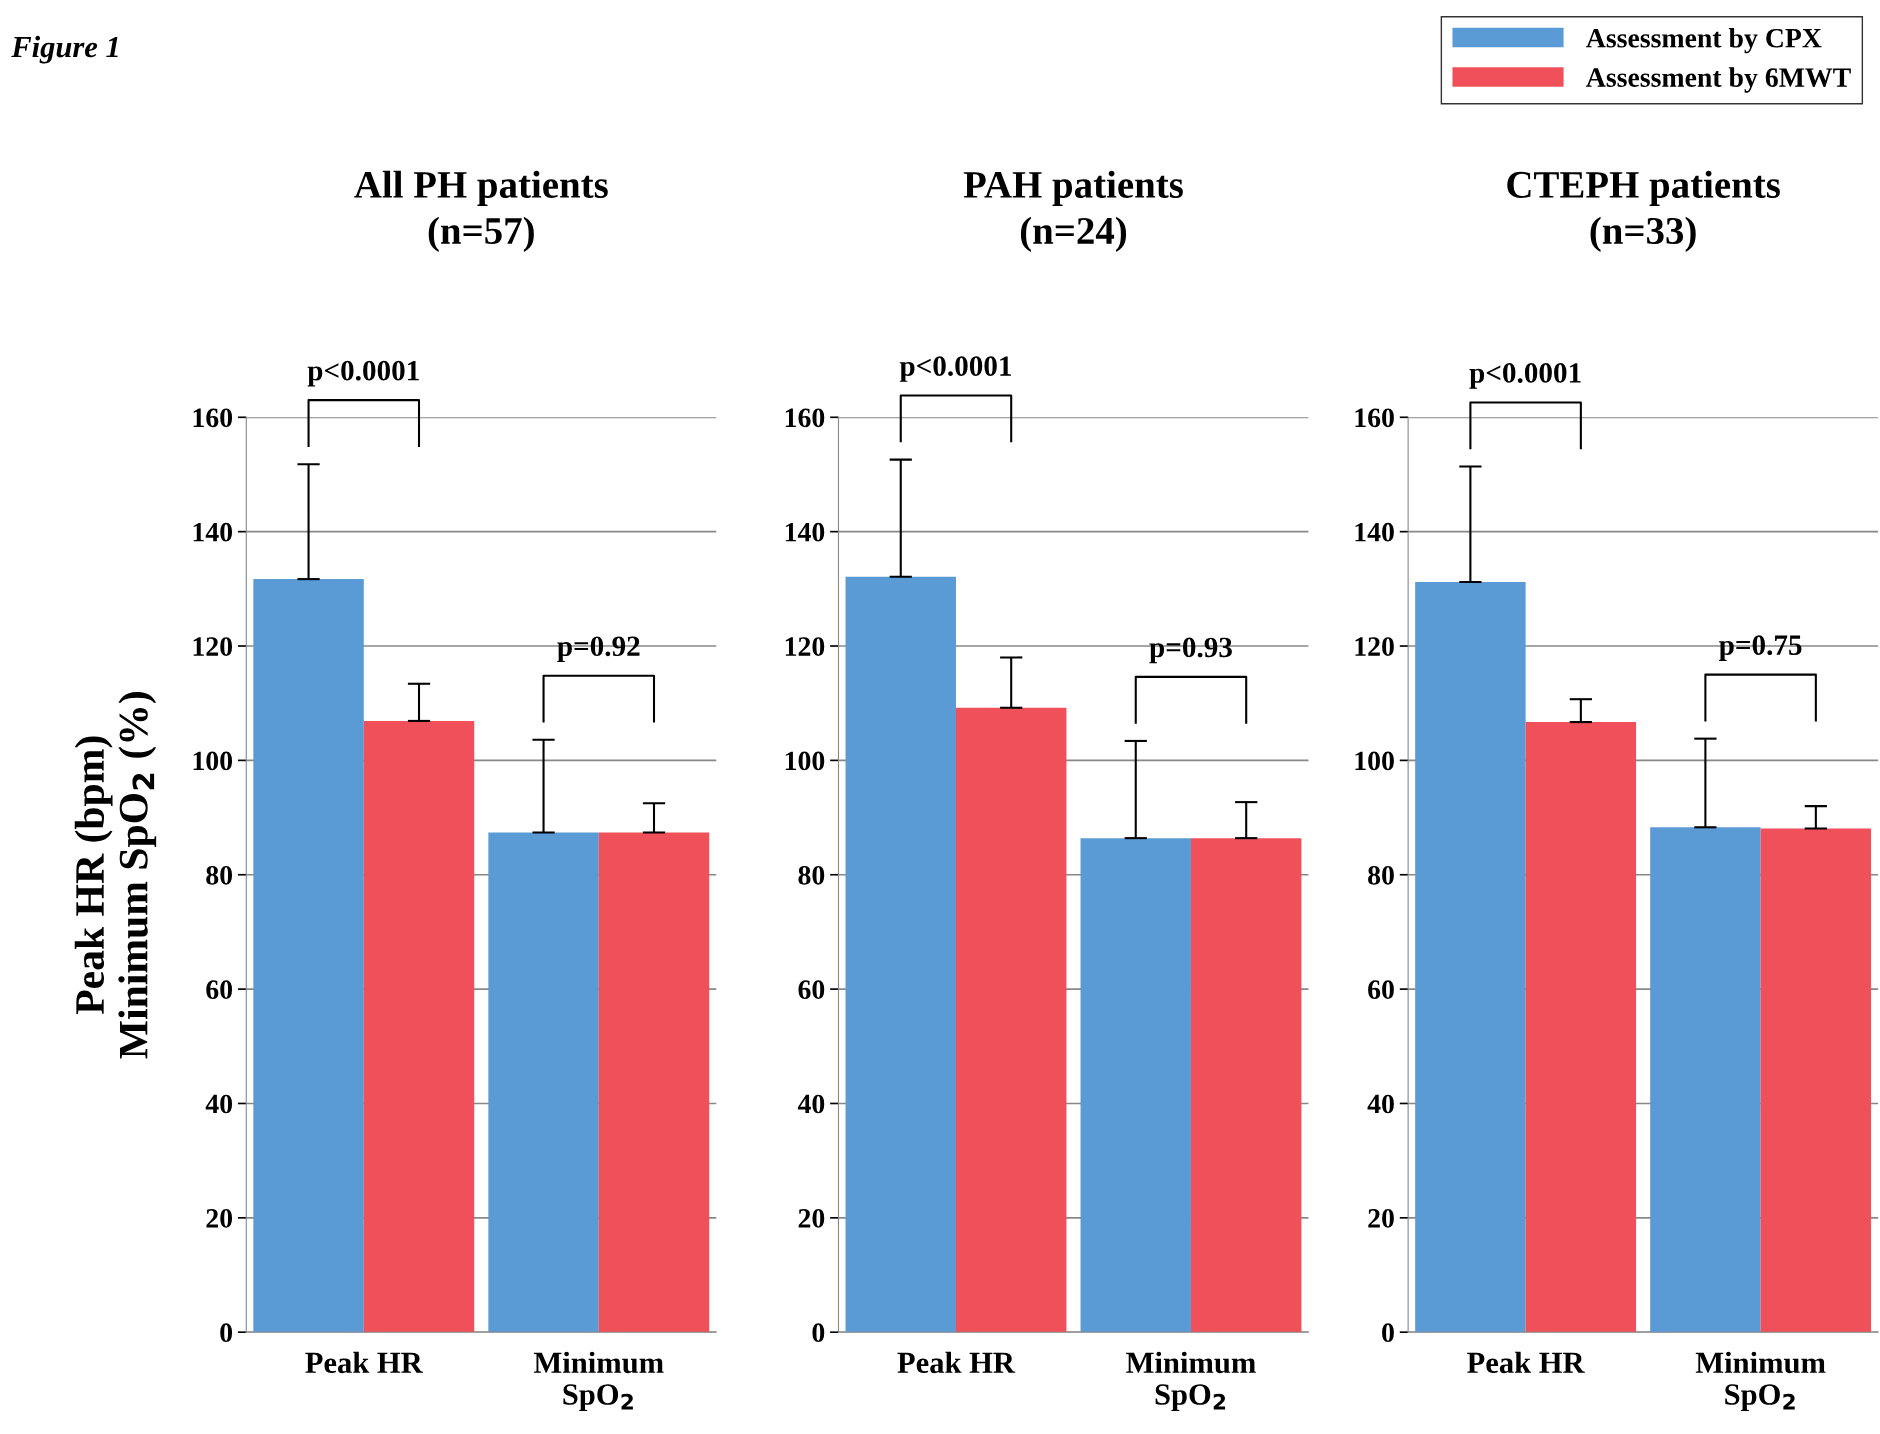  I want to click on y-axis-title: Peak HR (bpm) Minimum SpO$_{2}$ (%), so click(115, 875).